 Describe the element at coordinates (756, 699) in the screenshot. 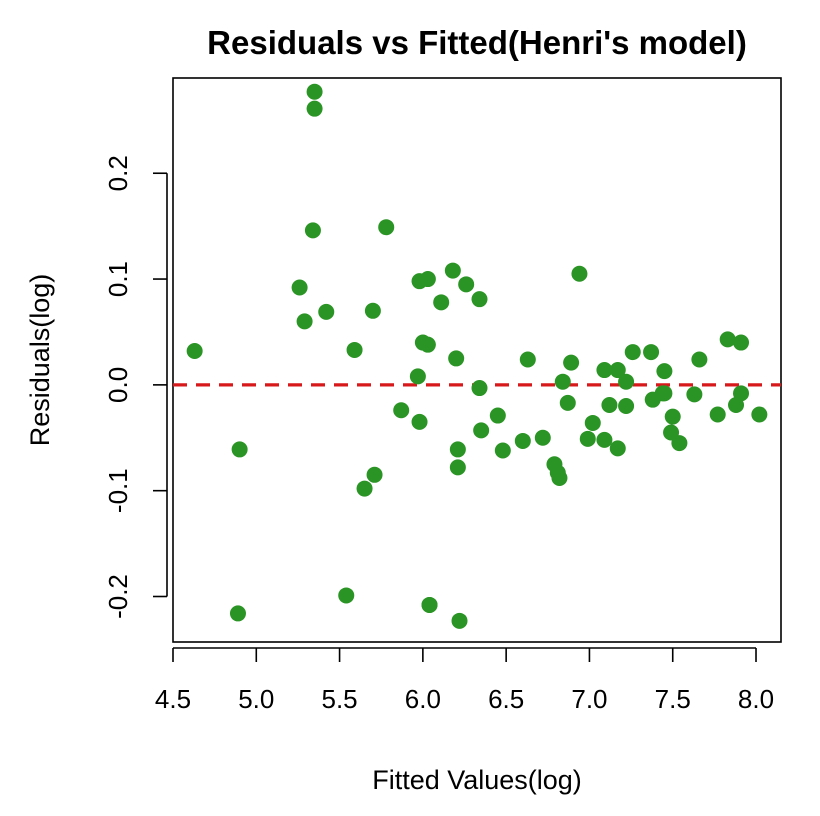

I see `x-tick-label: 8.0` at that location.